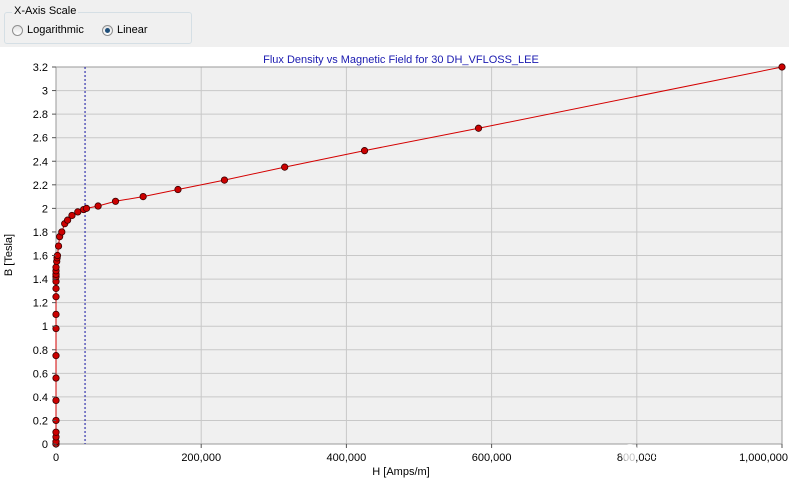 This screenshot has height=486, width=789. What do you see at coordinates (492, 458) in the screenshot?
I see `x-tick-label: 600,000` at bounding box center [492, 458].